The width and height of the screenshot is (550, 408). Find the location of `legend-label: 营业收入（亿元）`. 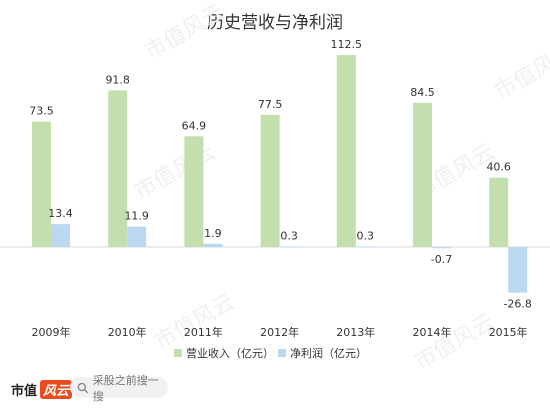

legend-label: 营业收入（亿元） is located at coordinates (230, 353).